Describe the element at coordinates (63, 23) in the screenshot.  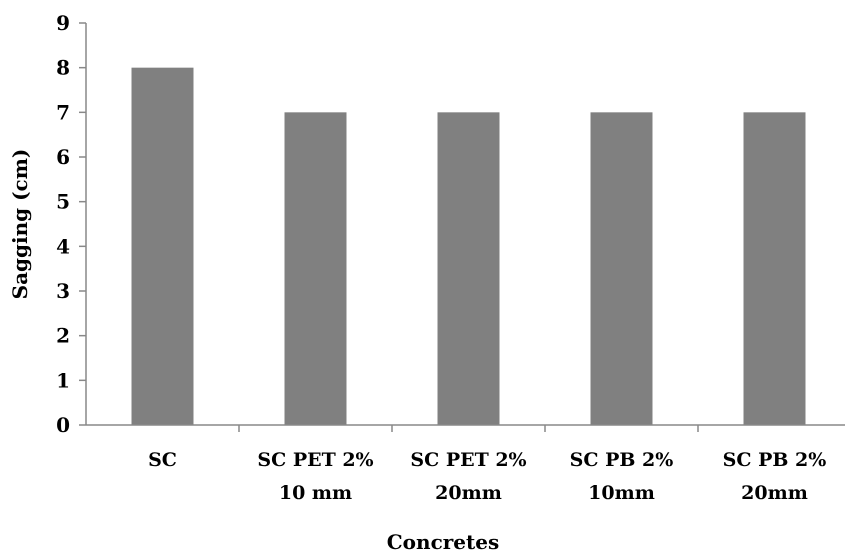
I see `y-tick-label: 9` at that location.